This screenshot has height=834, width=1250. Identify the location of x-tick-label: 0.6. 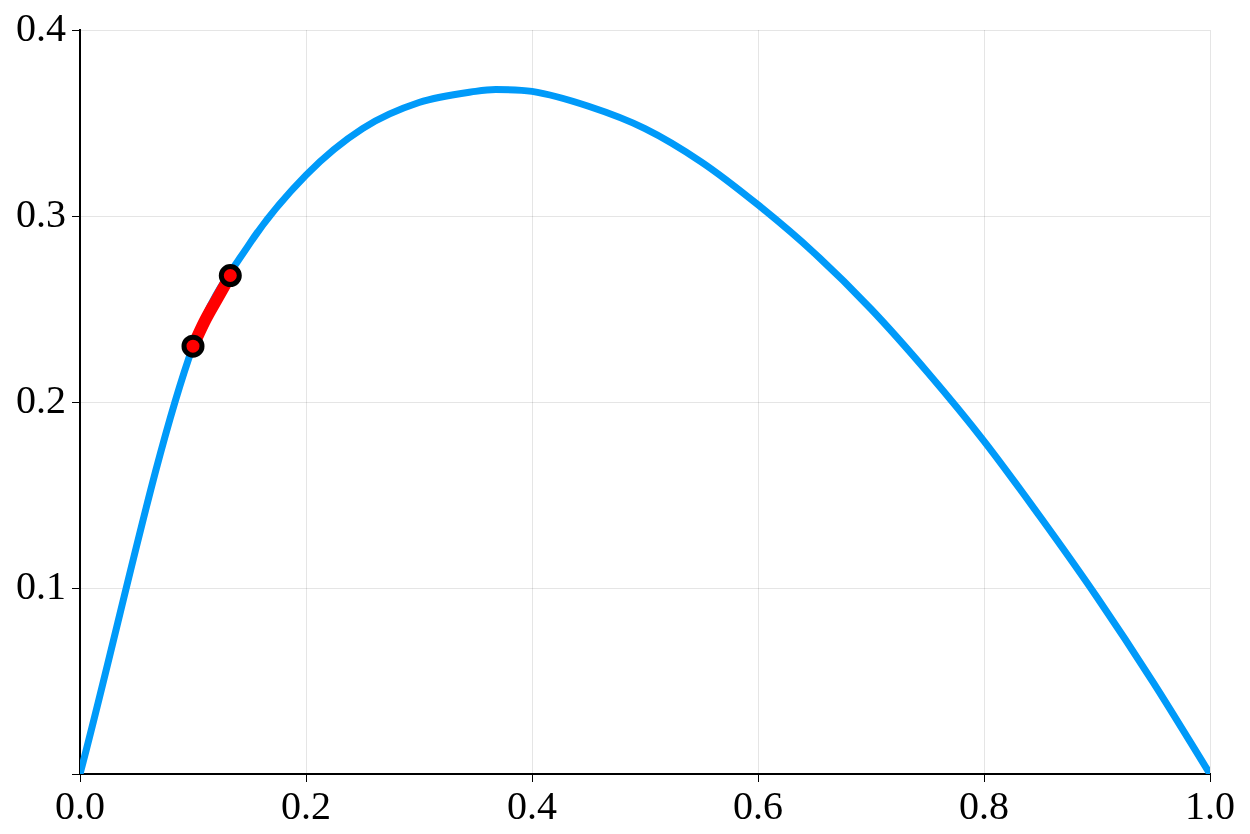
(758, 805).